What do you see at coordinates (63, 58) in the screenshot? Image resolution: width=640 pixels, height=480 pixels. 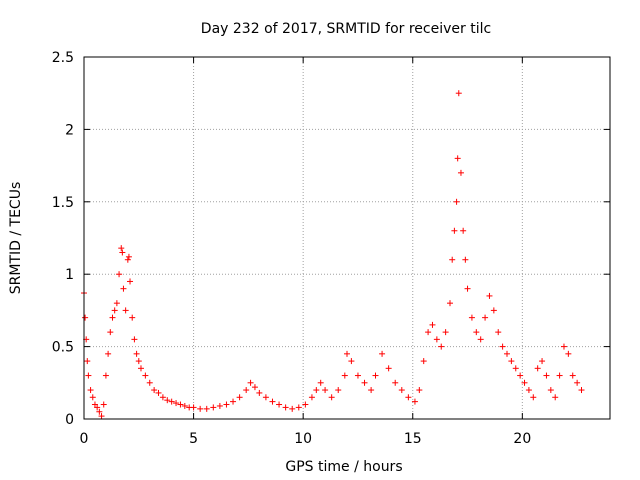 I see `y-tick-label: 2.5` at bounding box center [63, 58].